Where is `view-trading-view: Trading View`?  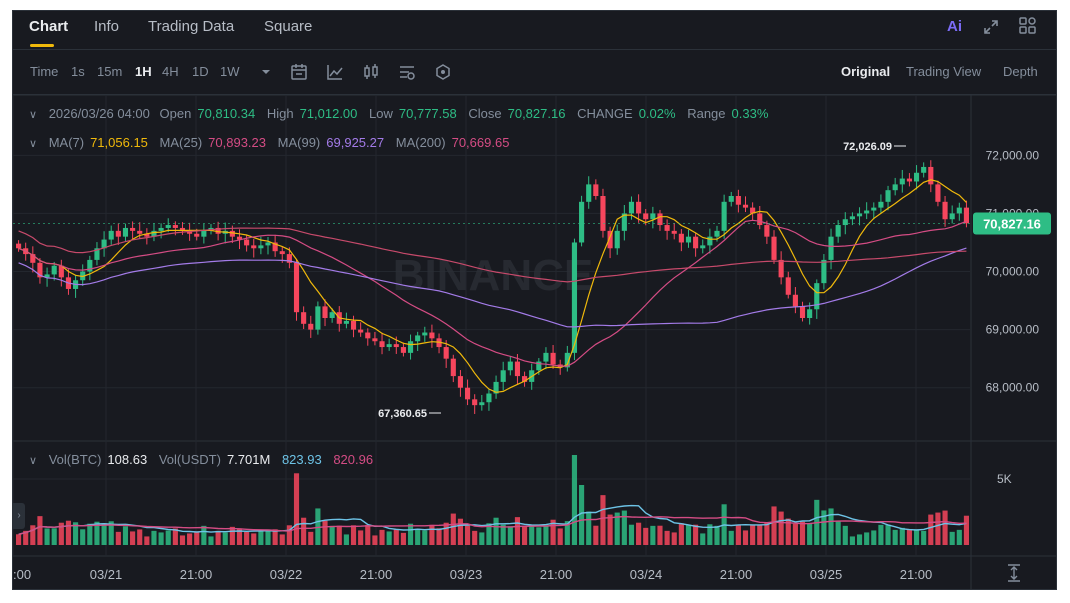 view-trading-view: Trading View is located at coordinates (944, 71).